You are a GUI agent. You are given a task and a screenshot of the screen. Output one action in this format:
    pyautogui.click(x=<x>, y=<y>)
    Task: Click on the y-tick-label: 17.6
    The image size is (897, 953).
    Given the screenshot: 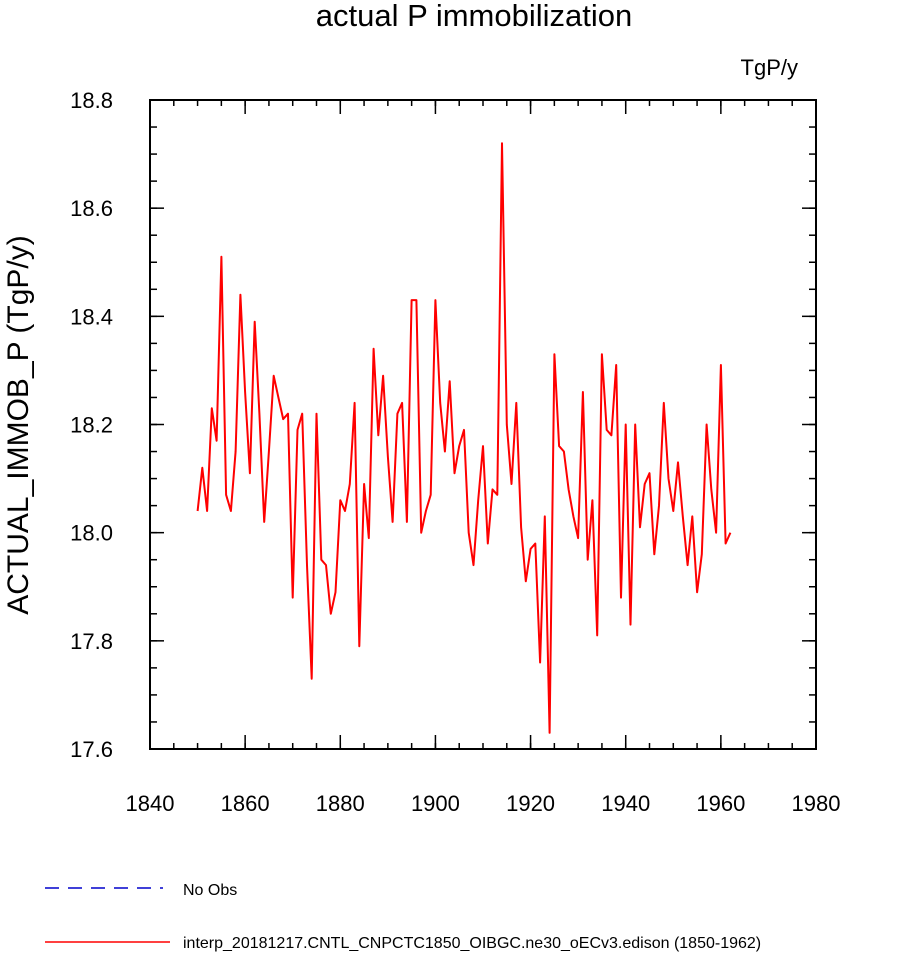 What is the action you would take?
    pyautogui.click(x=91, y=749)
    